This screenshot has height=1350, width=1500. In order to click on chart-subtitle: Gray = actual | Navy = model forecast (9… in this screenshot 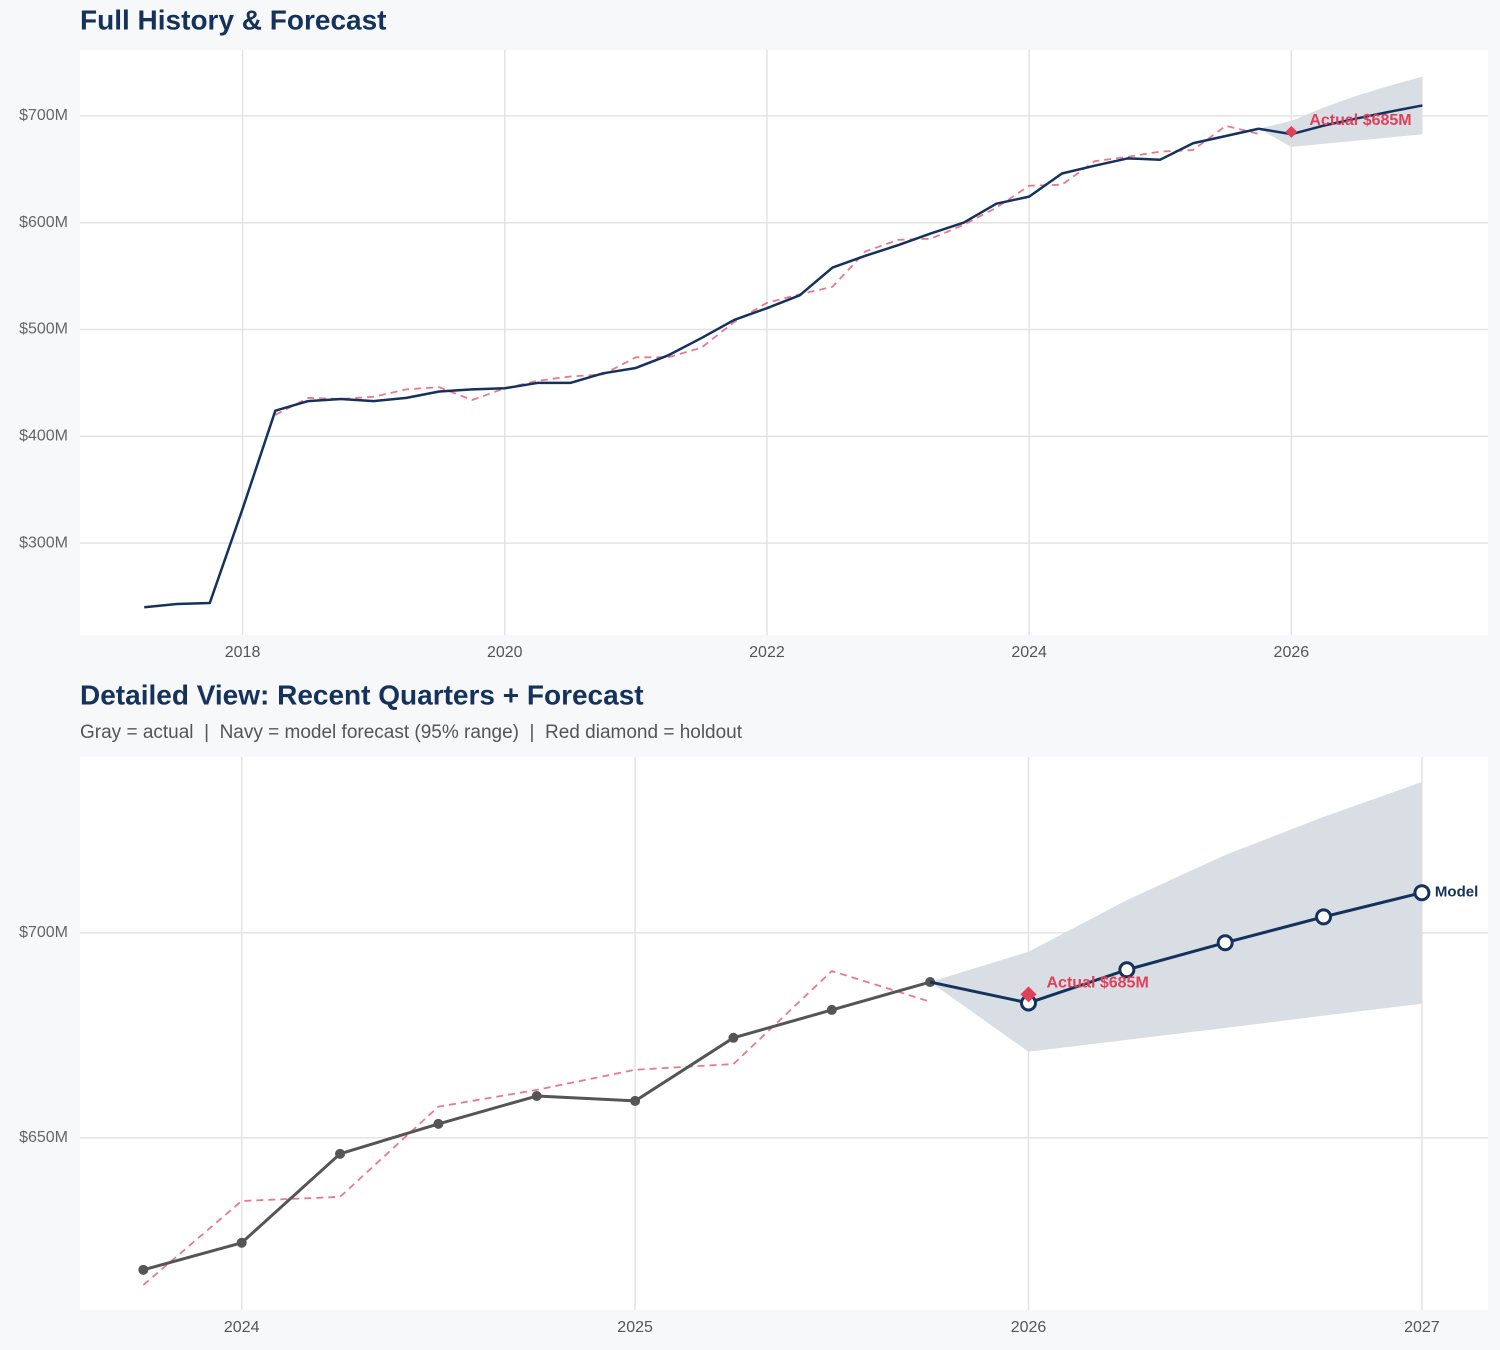, I will do `click(411, 732)`.